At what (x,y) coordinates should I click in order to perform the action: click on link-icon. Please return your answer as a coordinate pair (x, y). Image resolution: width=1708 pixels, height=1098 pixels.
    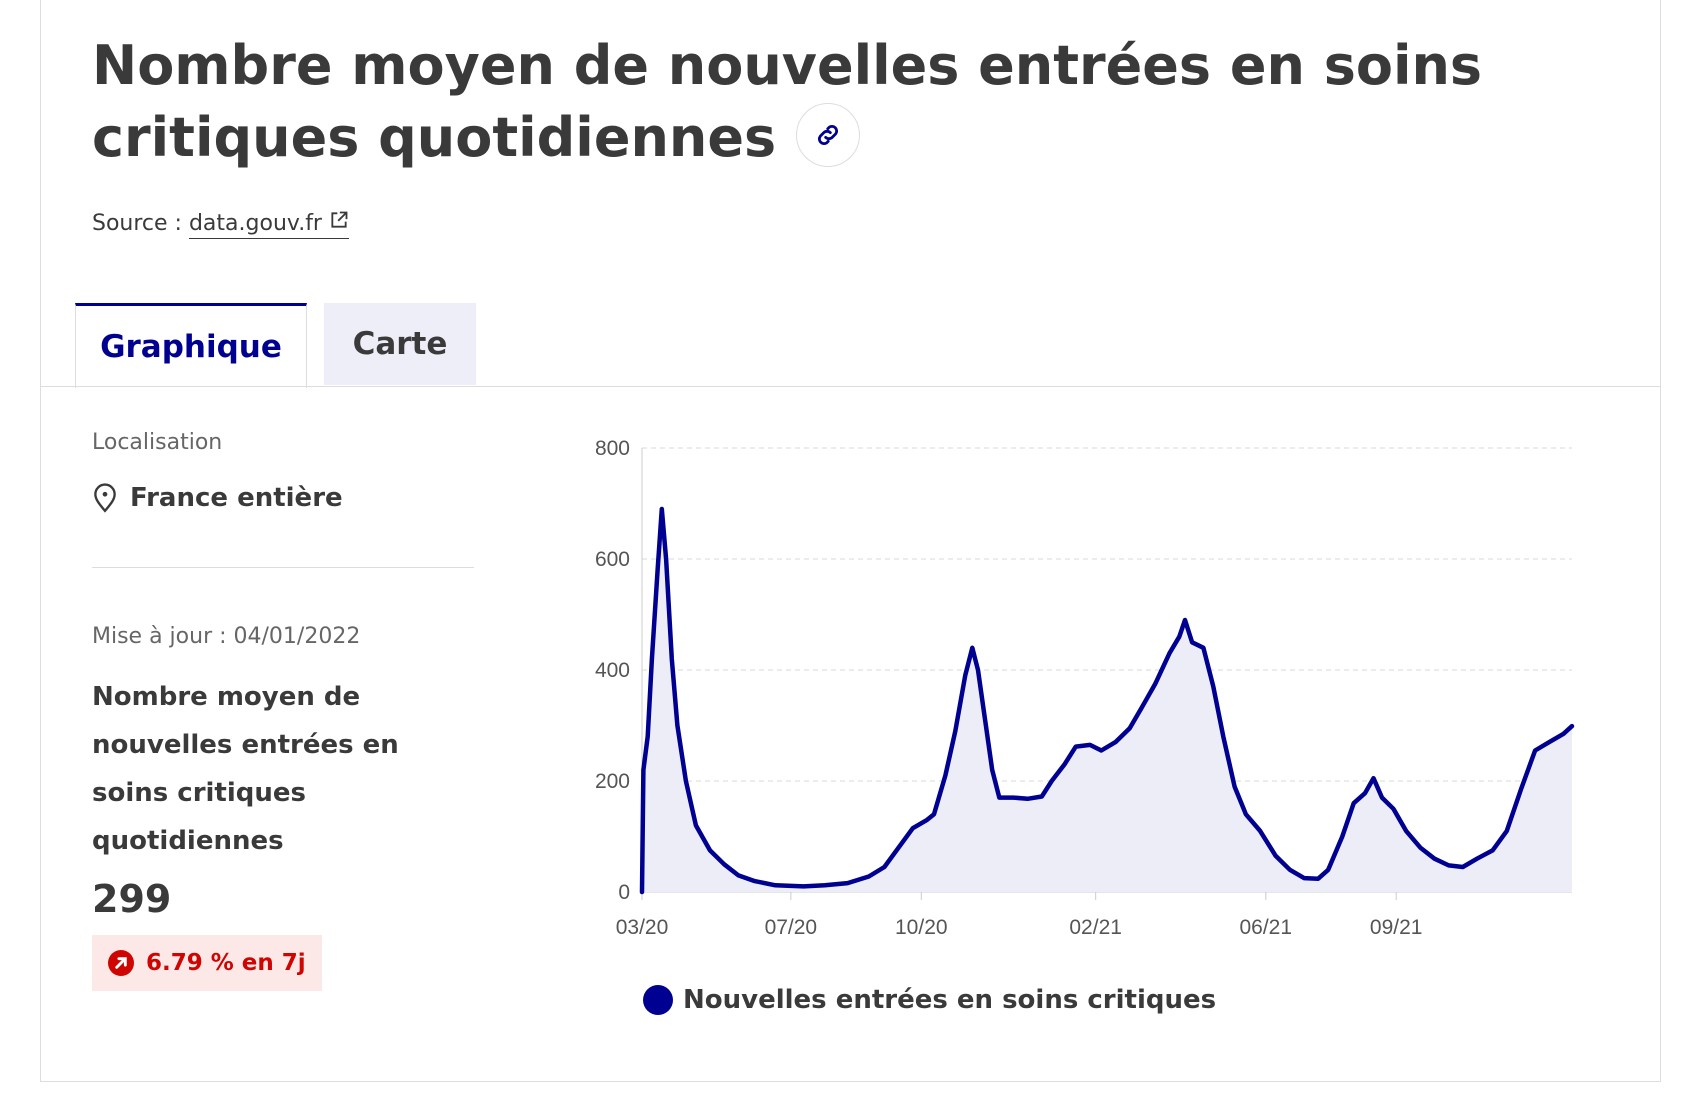
    Looking at the image, I should click on (828, 135).